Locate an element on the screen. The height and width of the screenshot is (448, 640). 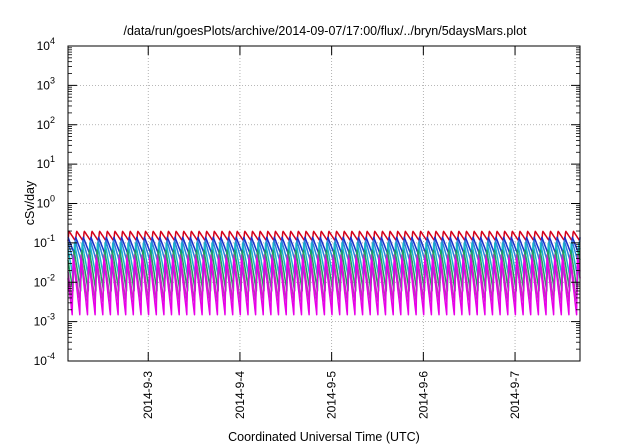
x-tick-label: 2014-9-4 is located at coordinates (240, 395).